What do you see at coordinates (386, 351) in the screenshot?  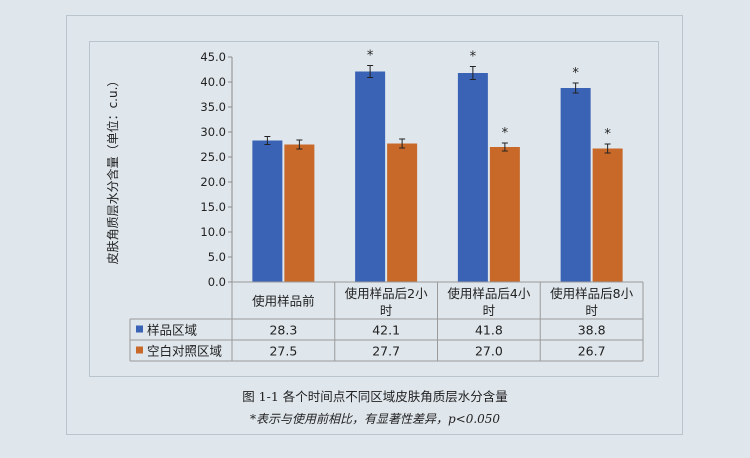 I see `data-label: 27.7` at bounding box center [386, 351].